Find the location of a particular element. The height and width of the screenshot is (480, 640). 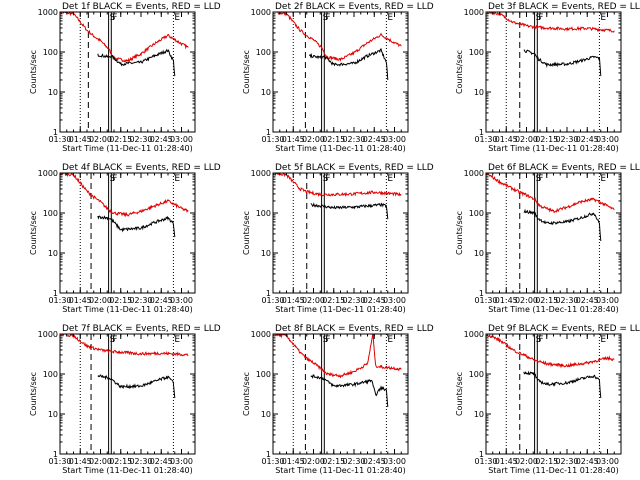

panel-title: Det 3f BLACK = Events, RED = LLD is located at coordinates (564, 7).